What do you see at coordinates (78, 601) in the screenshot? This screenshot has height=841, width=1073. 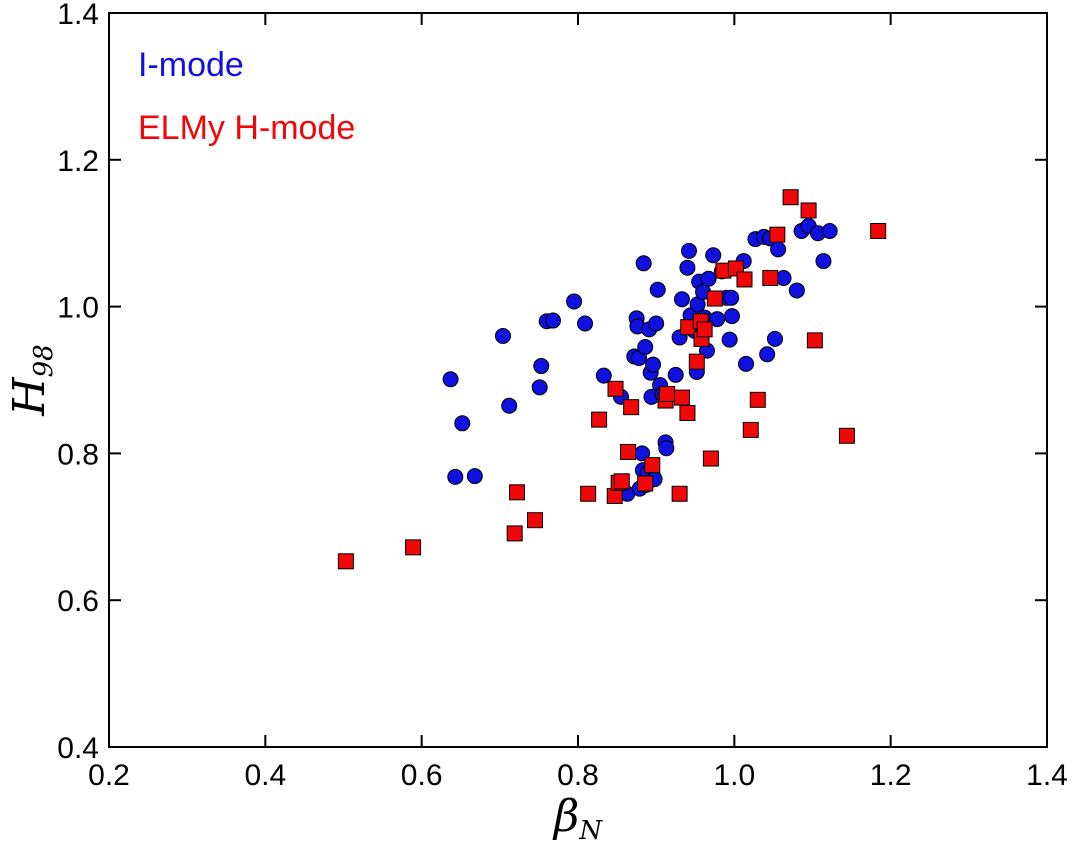 I see `y-tick-label: 0.6` at bounding box center [78, 601].